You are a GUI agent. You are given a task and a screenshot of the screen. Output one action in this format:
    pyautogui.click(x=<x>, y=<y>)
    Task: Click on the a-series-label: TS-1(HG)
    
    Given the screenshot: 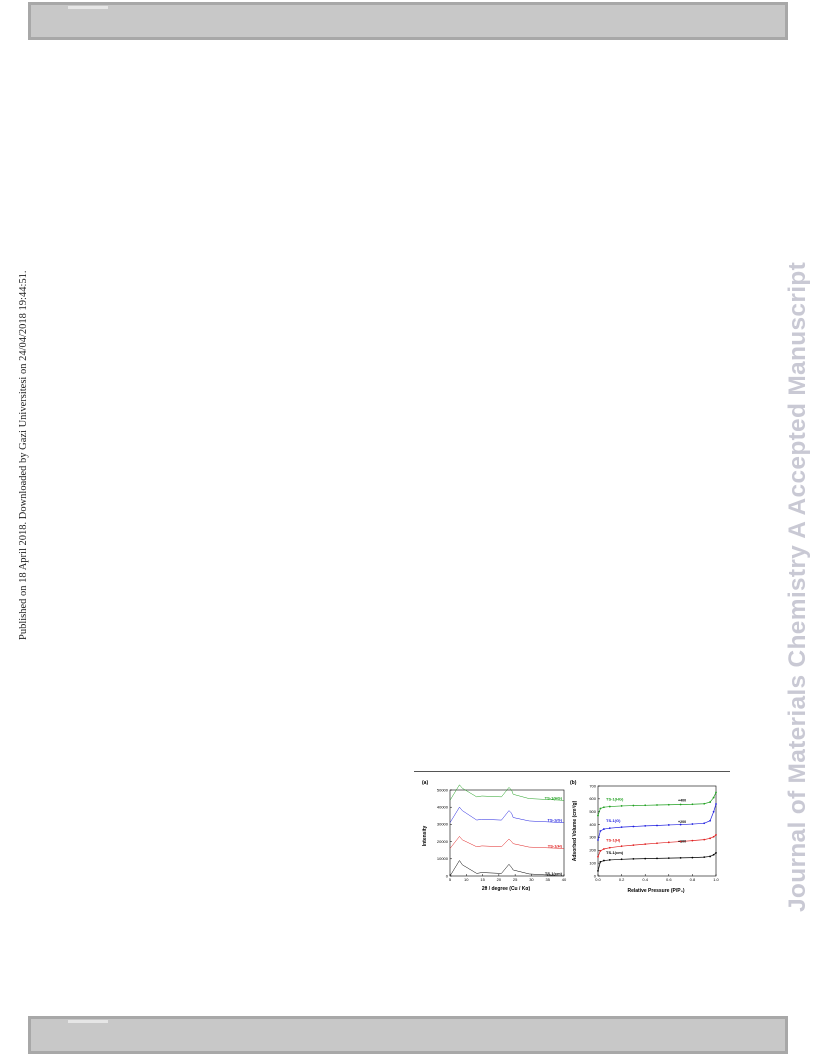 What is the action you would take?
    pyautogui.click(x=554, y=797)
    